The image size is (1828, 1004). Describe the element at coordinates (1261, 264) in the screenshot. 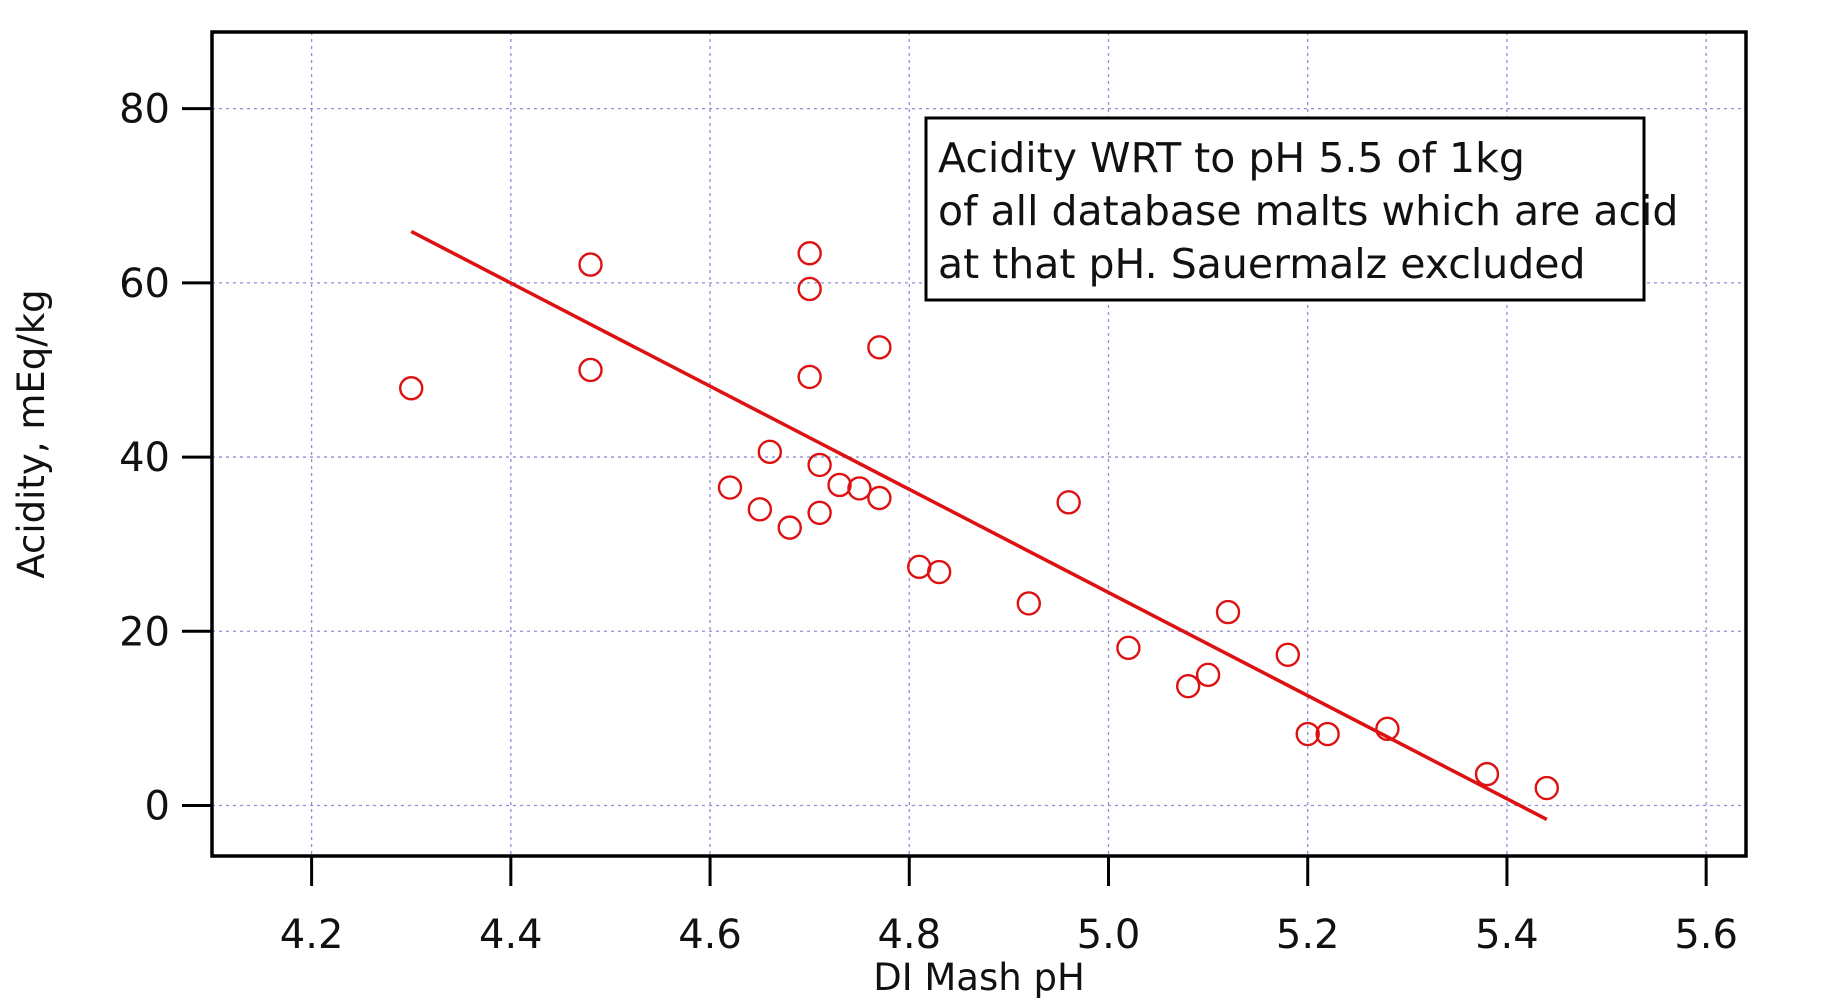

I see `annotation-line-3: at that pH. Sauermalz excluded` at that location.